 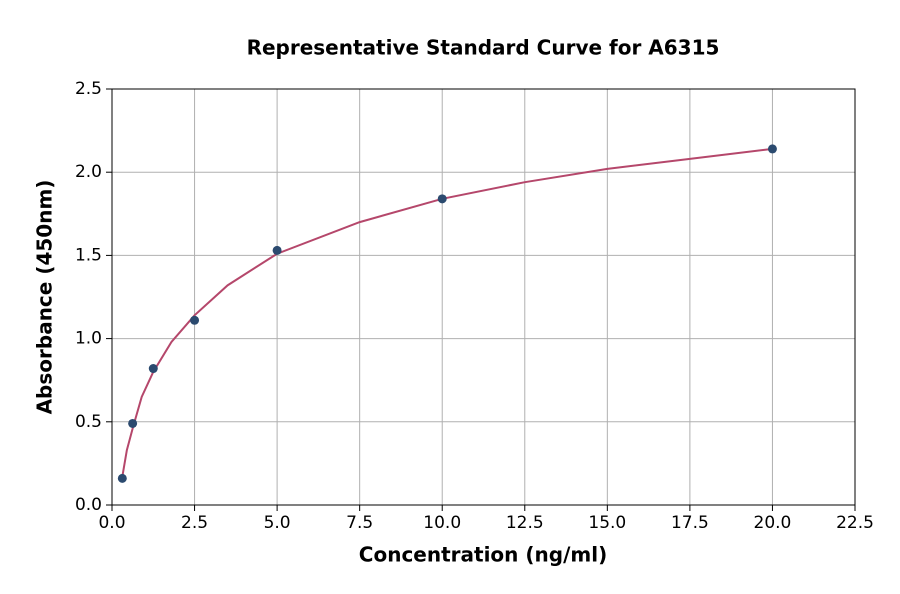 I want to click on x-tick-label: 15.0, so click(x=607, y=523).